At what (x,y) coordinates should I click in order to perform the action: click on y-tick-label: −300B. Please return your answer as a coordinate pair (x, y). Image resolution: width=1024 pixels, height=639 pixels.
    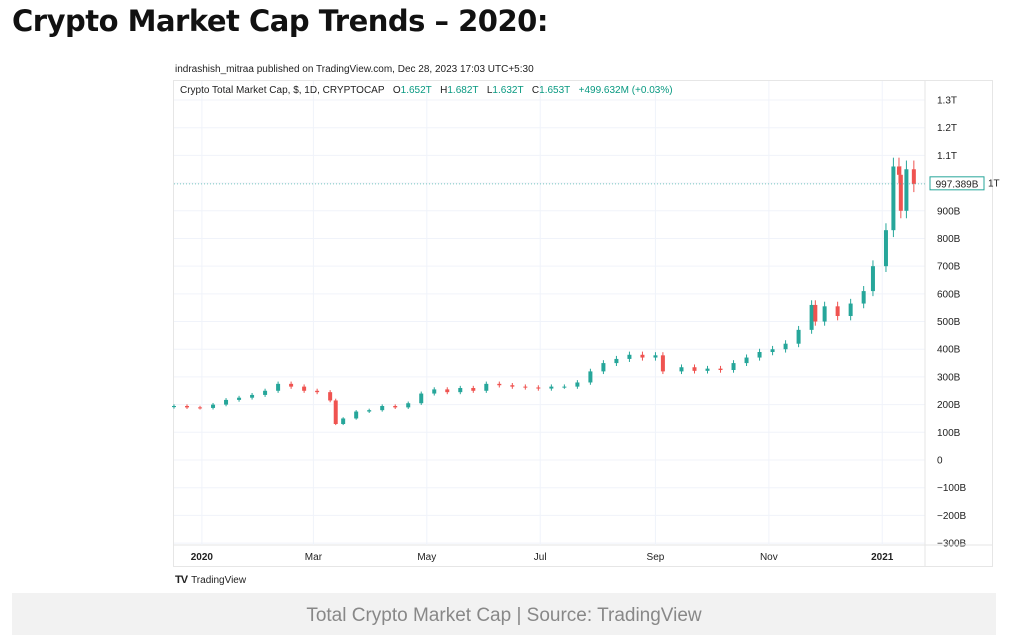
    Looking at the image, I should click on (952, 544).